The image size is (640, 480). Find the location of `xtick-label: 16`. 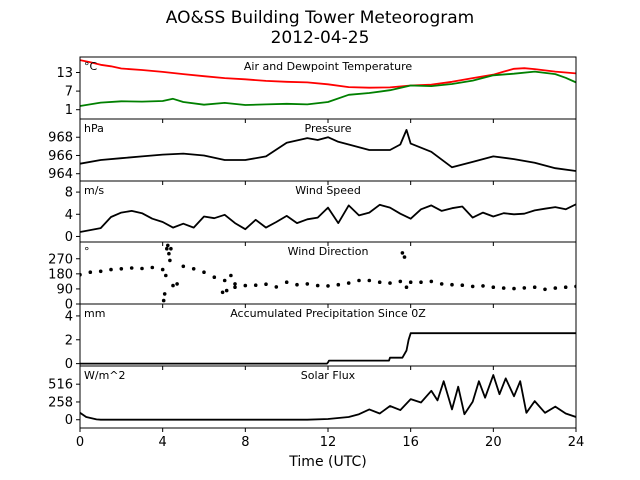

xtick-label: 16 is located at coordinates (410, 442).